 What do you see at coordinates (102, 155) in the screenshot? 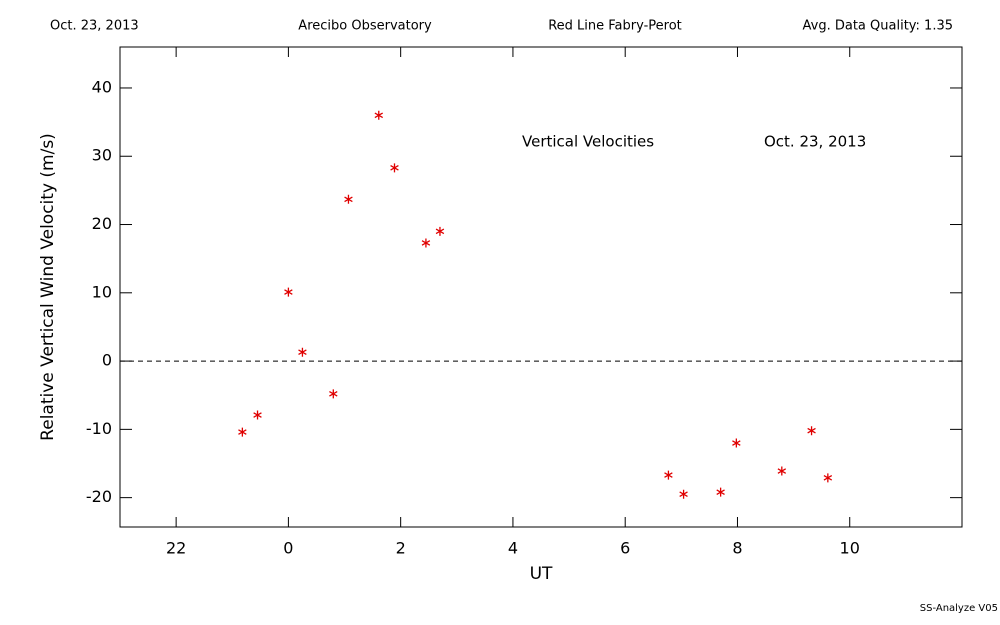
I see `y-tick-label: 30` at bounding box center [102, 155].